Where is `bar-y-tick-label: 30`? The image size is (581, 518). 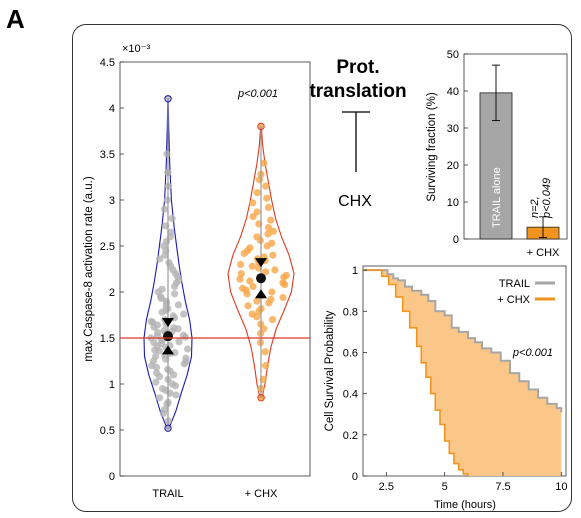
bar-y-tick-label: 30 is located at coordinates (453, 129).